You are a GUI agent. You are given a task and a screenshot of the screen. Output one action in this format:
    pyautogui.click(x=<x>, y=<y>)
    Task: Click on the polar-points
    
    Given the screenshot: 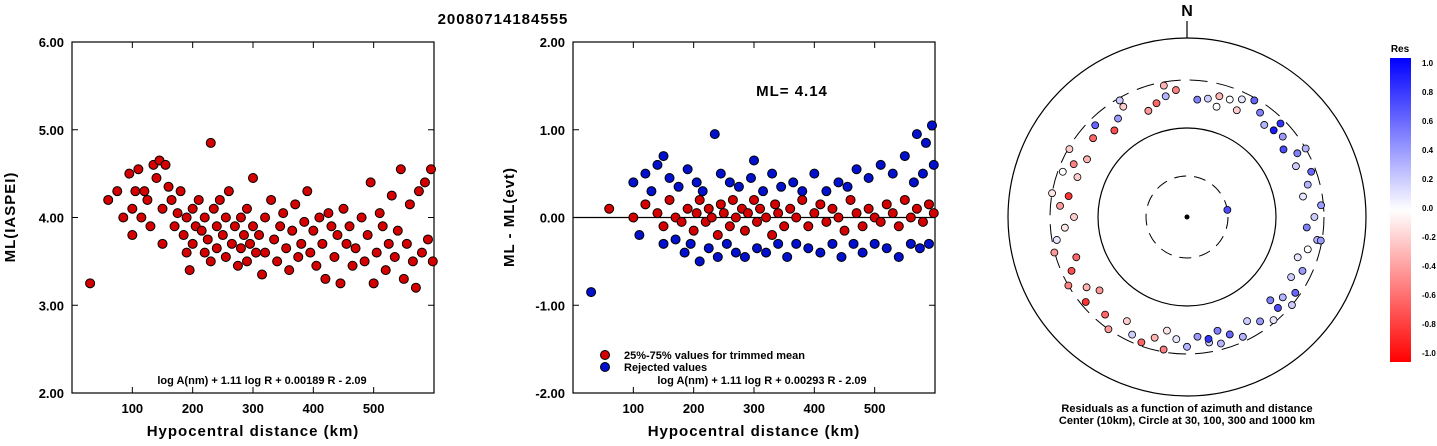 What is the action you would take?
    pyautogui.click(x=1186, y=217)
    